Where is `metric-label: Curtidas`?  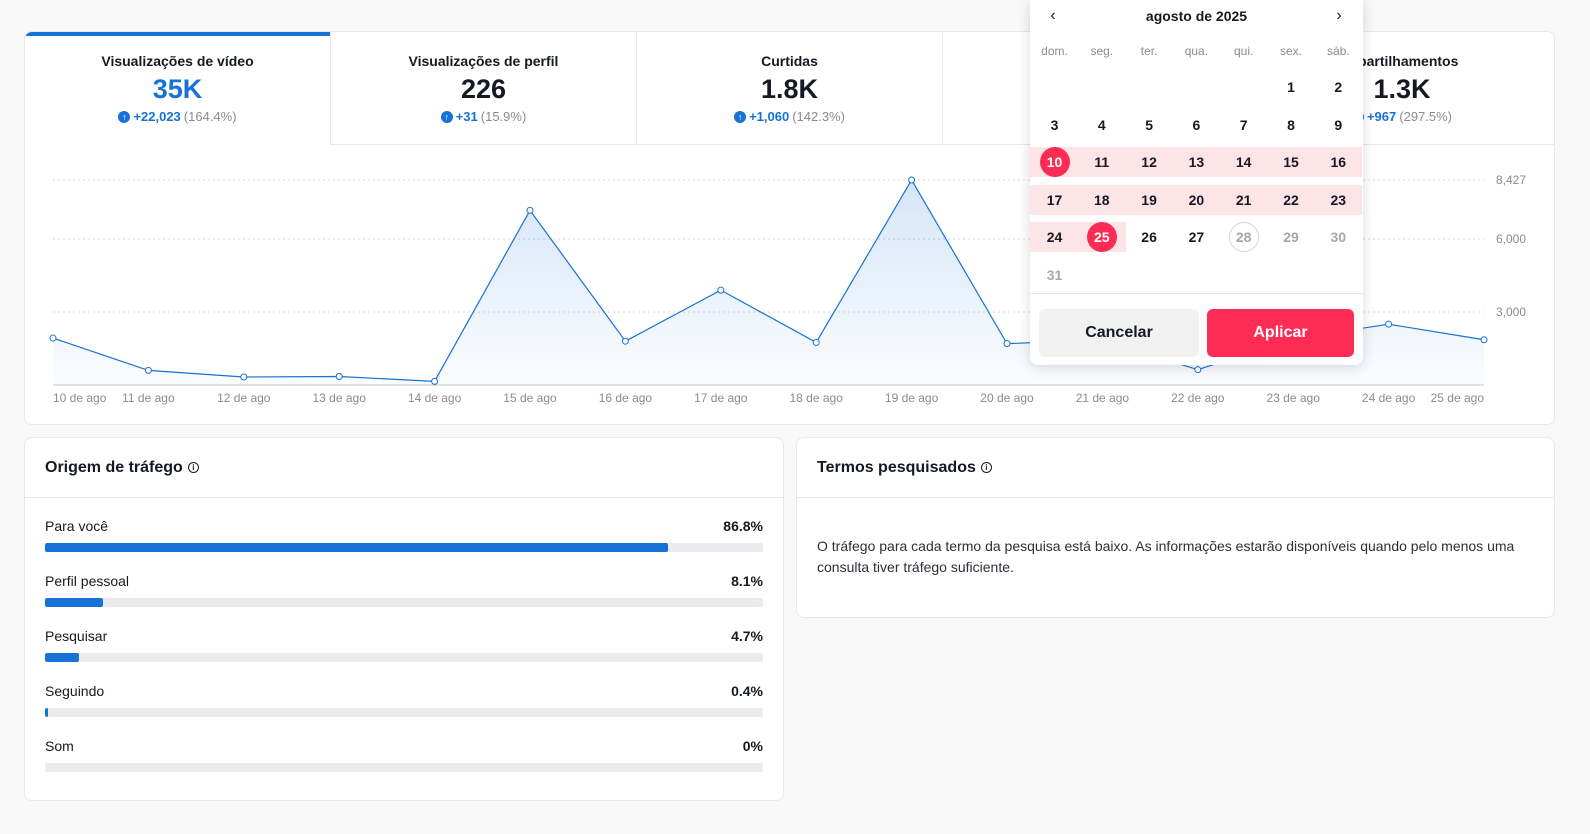
metric-label: Curtidas is located at coordinates (789, 61).